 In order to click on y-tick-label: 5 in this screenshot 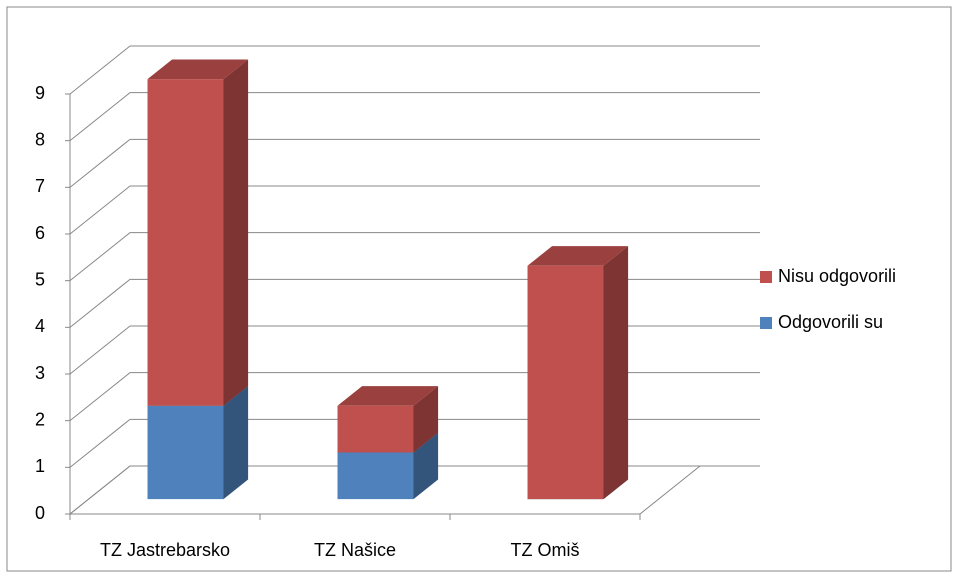, I will do `click(40, 279)`.